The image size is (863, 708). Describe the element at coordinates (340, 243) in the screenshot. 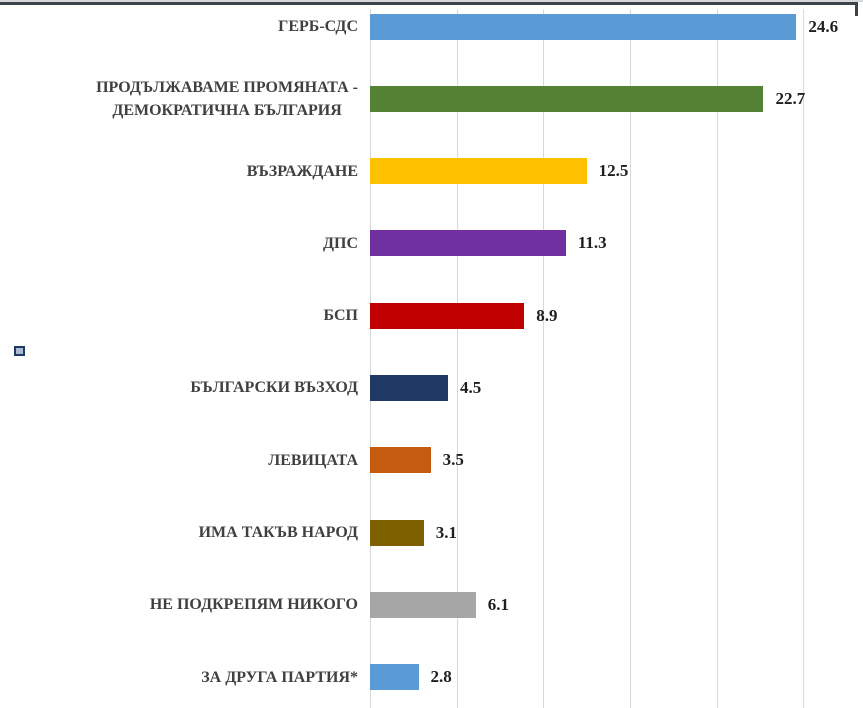

I see `category-label: ДПС` at that location.